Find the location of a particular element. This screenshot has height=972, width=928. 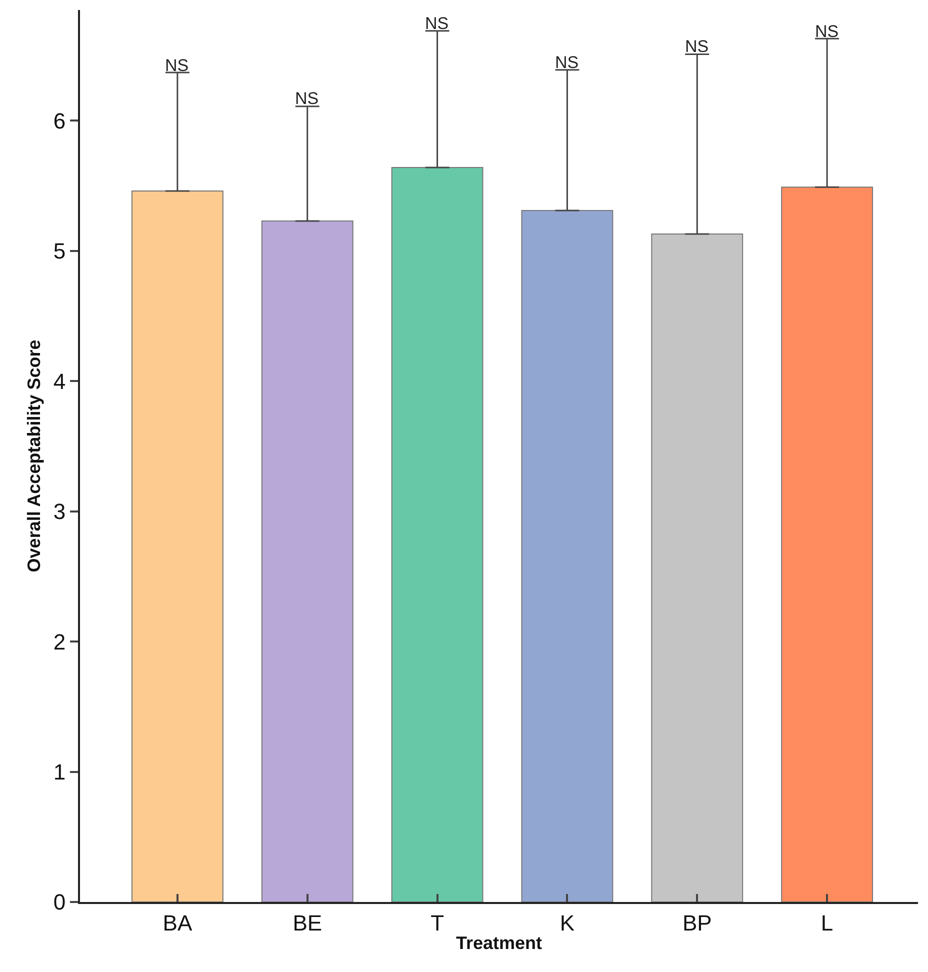

y-tick-label: 5 is located at coordinates (59, 251).